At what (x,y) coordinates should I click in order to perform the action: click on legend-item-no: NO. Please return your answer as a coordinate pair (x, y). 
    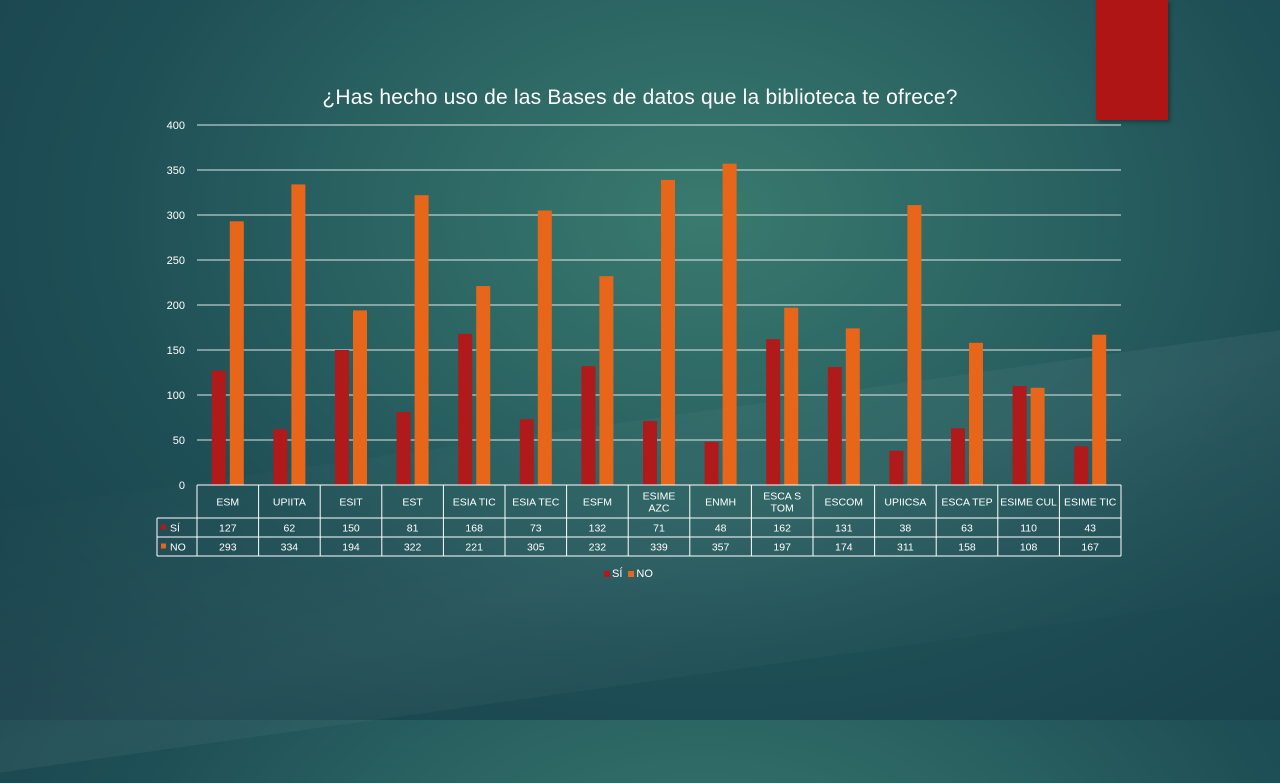
    Looking at the image, I should click on (640, 574).